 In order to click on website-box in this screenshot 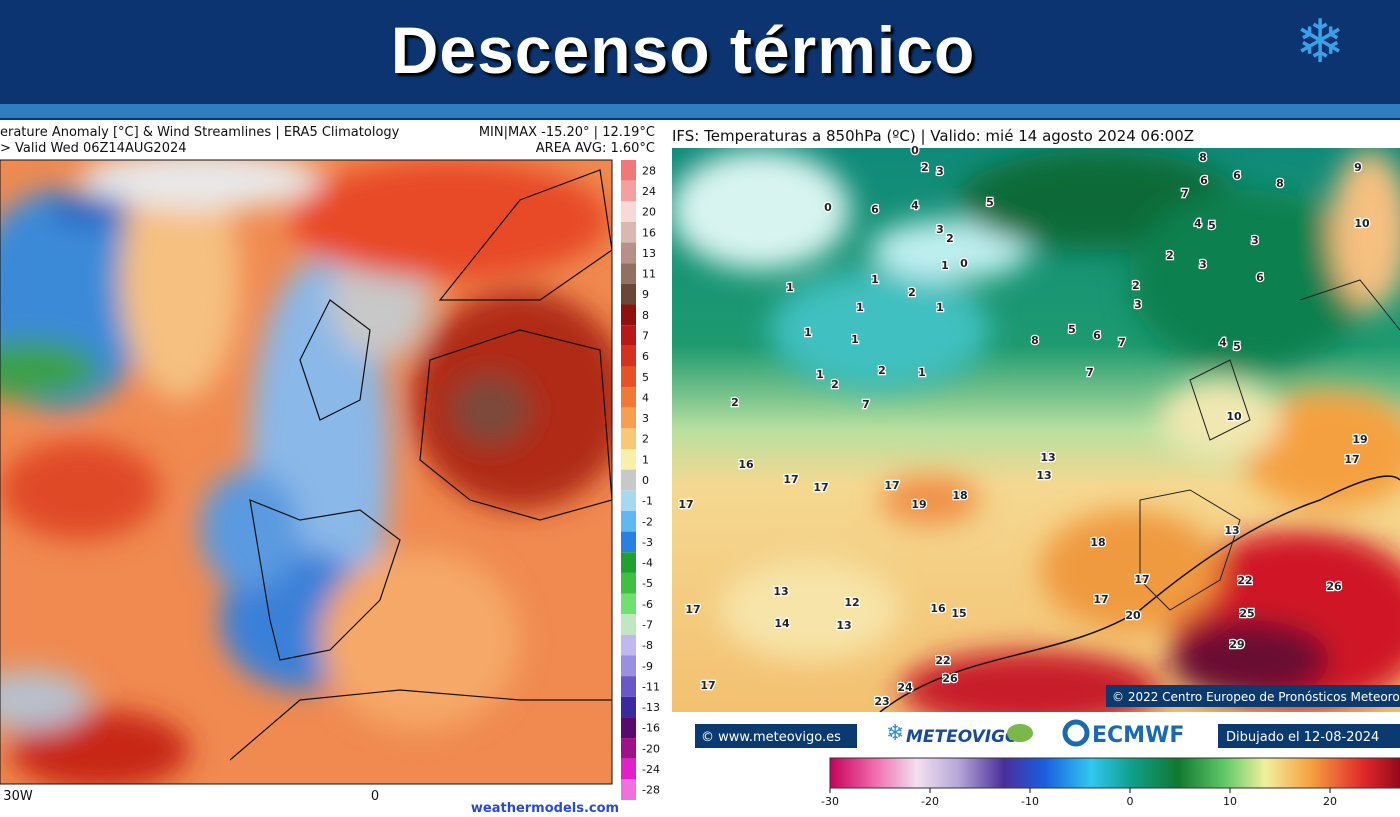, I will do `click(776, 736)`.